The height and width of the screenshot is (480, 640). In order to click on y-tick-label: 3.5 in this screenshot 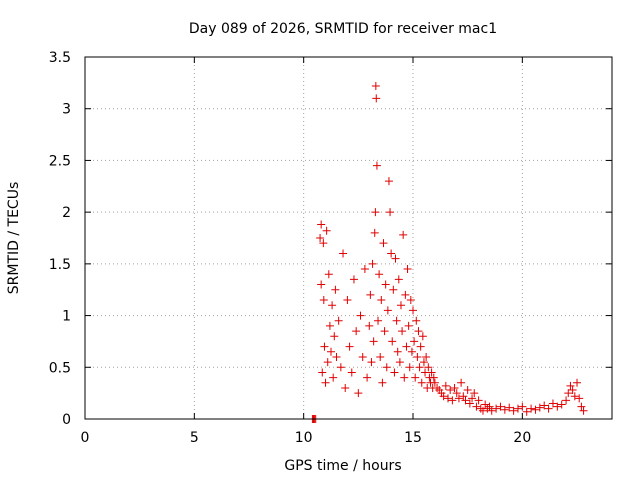, I will do `click(60, 58)`.